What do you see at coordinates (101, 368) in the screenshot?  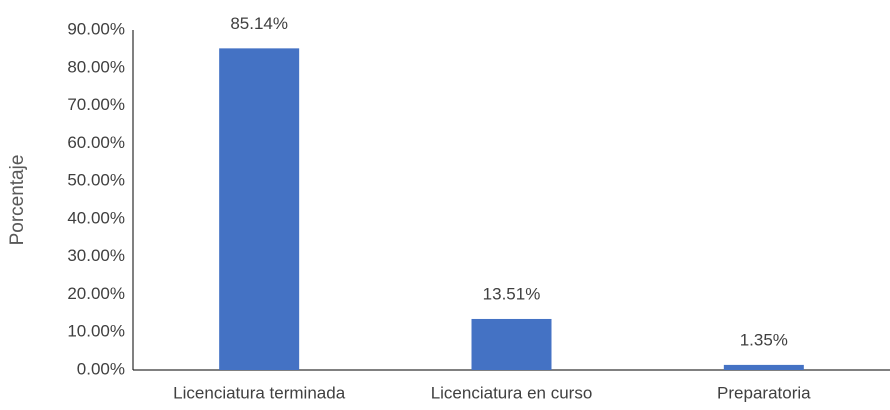 I see `y-tick-label: 0.00%` at bounding box center [101, 368].